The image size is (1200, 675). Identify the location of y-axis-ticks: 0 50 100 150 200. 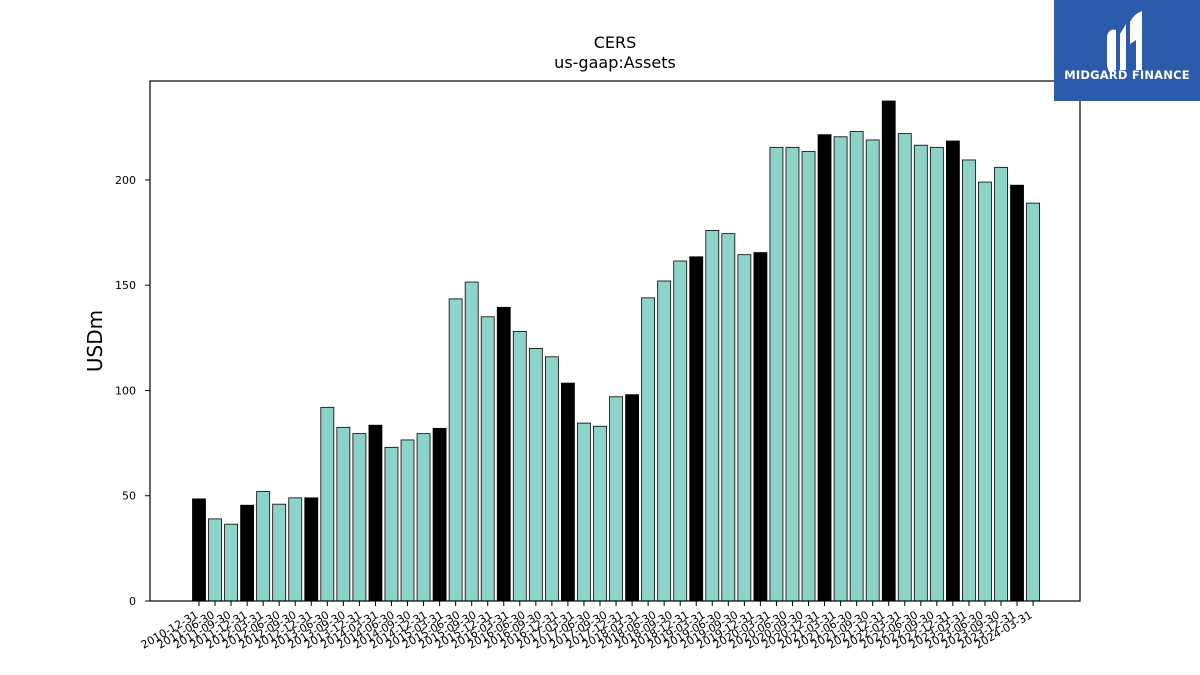
(132, 391).